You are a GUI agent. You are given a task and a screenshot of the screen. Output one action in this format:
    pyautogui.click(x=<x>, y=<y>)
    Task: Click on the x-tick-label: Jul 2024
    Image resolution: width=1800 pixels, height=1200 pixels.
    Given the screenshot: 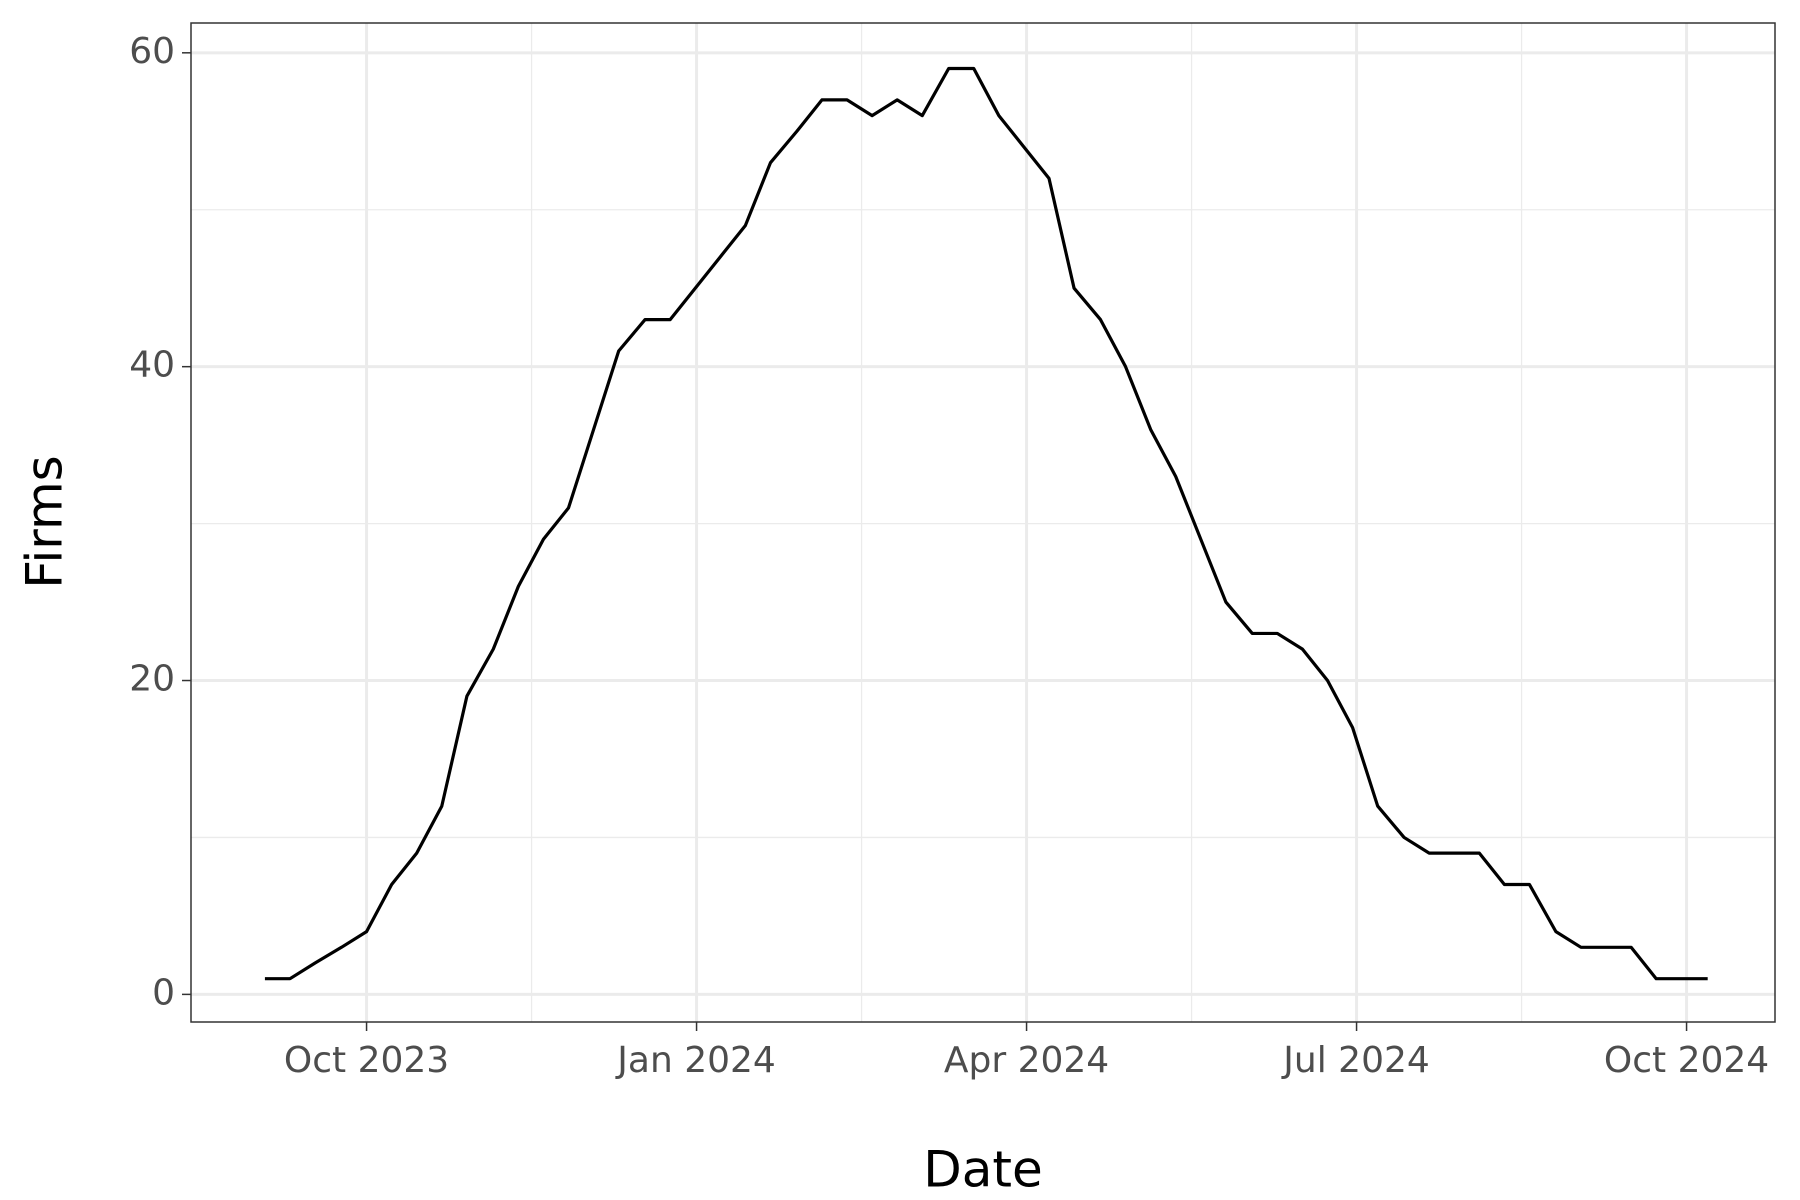 What is the action you would take?
    pyautogui.click(x=1355, y=1060)
    